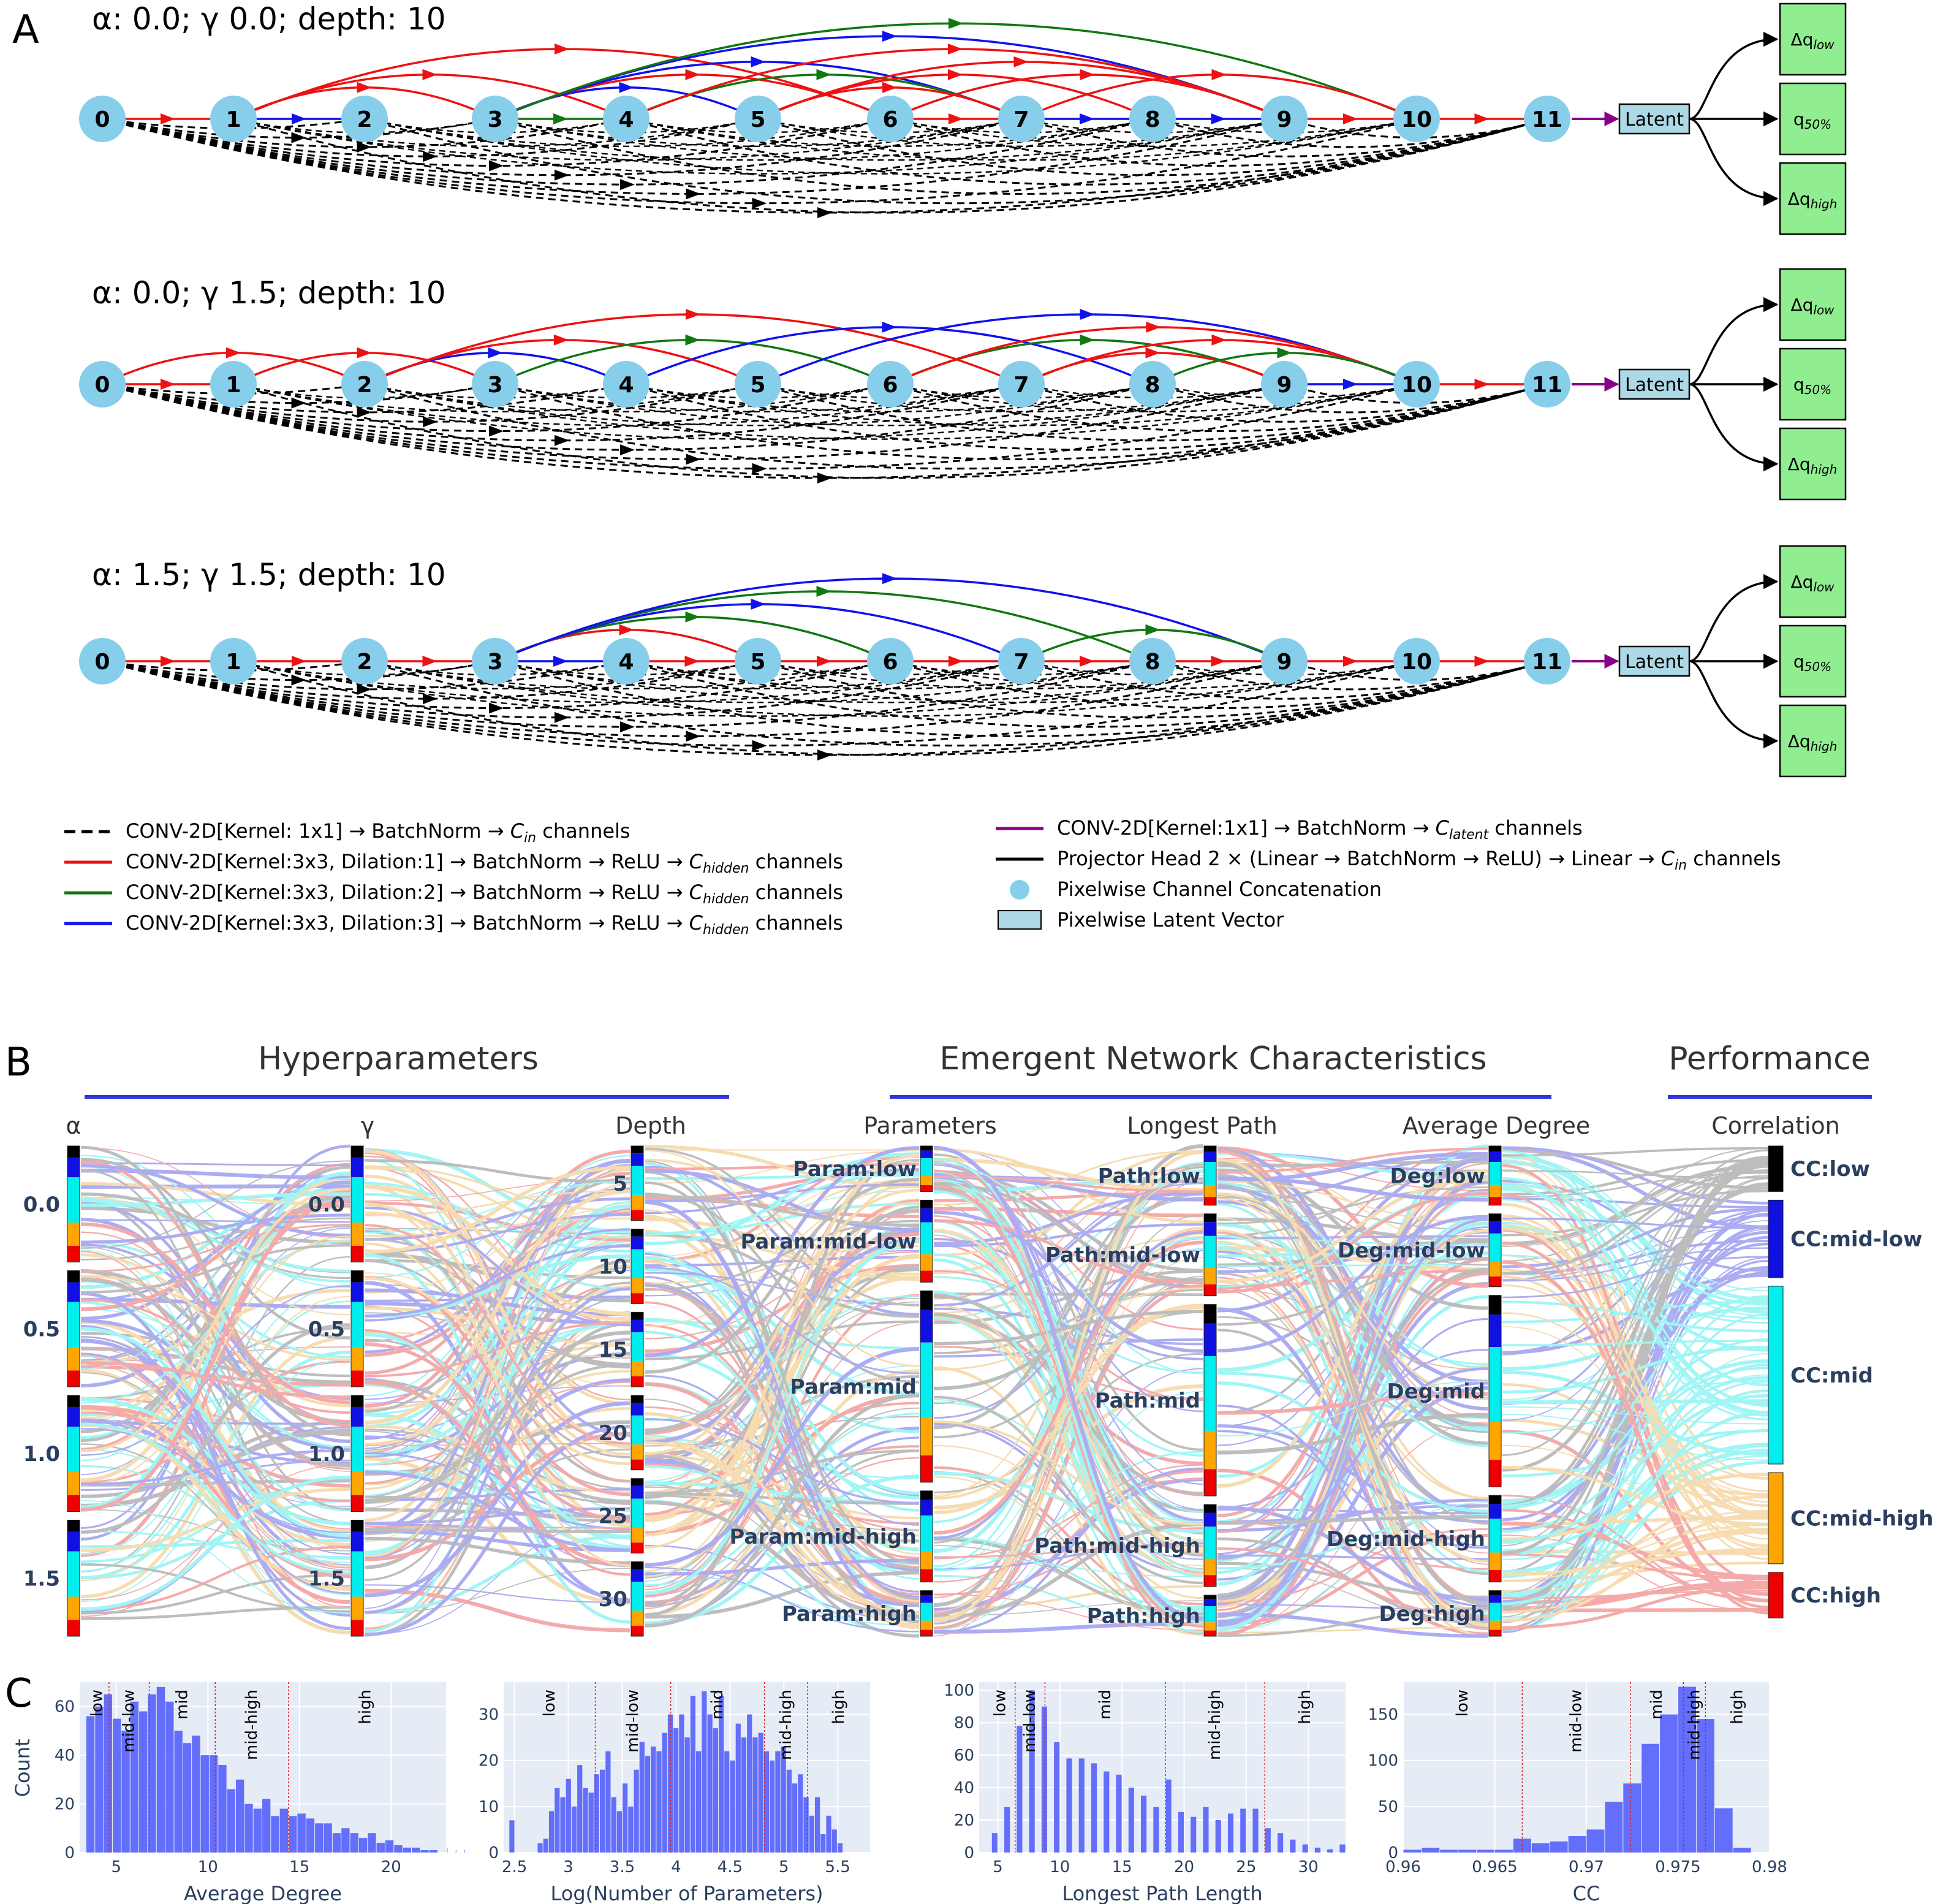  Describe the element at coordinates (796, 923) in the screenshot. I see `legend-text-tail: channels` at that location.